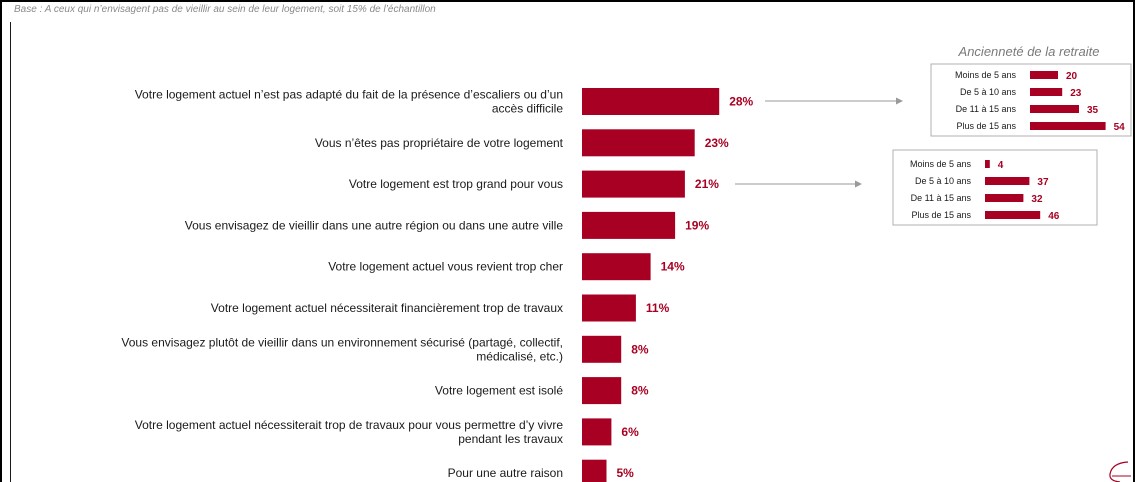  Describe the element at coordinates (1120, 127) in the screenshot. I see `inset-value-label: 54` at that location.